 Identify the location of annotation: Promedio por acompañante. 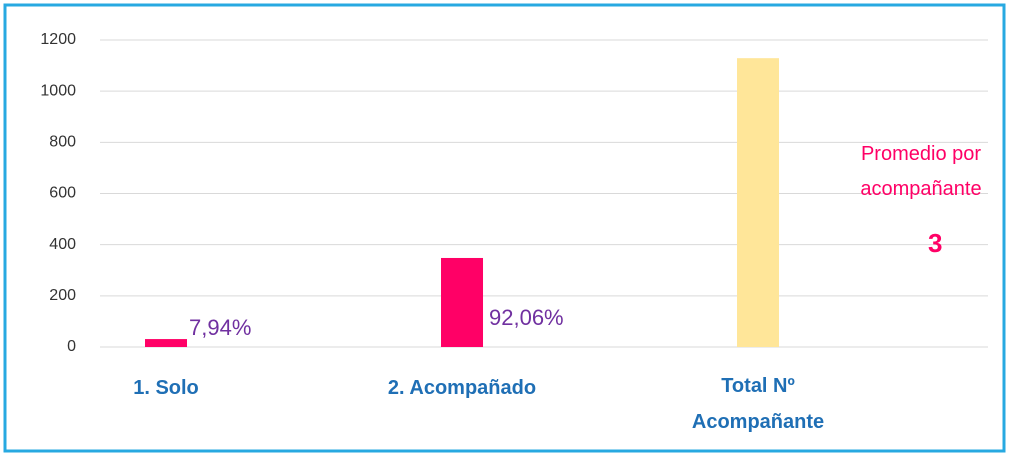
(921, 171).